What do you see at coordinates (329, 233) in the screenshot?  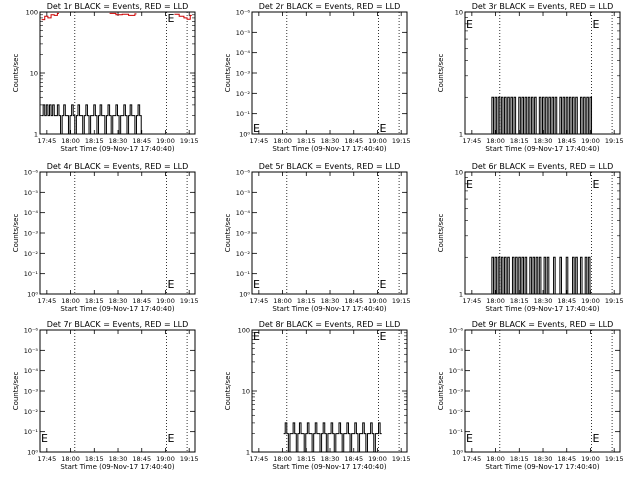 I see `plot-frame` at bounding box center [329, 233].